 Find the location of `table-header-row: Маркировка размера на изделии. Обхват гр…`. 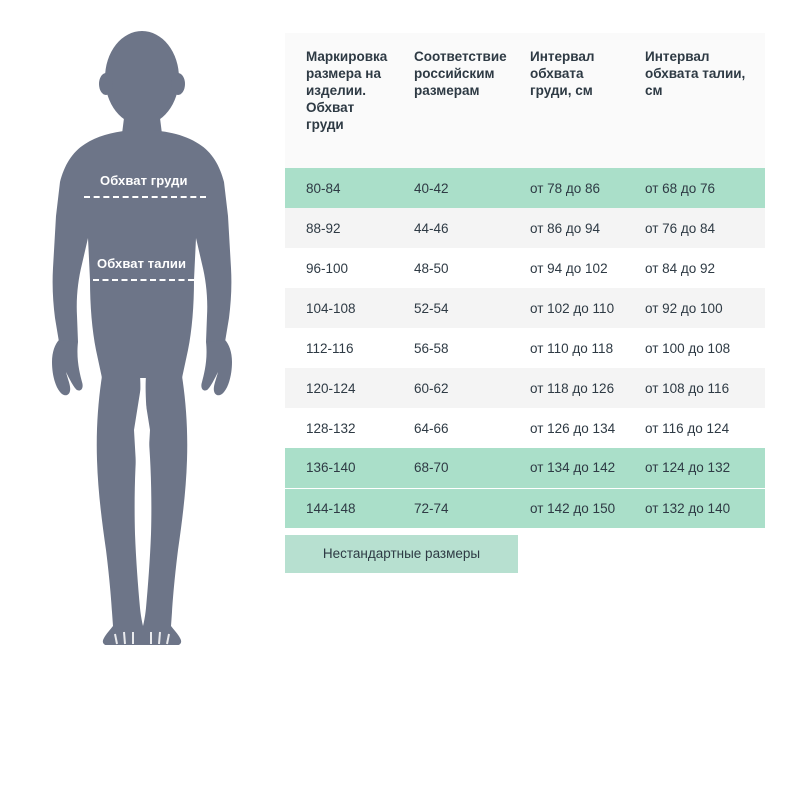

table-header-row: Маркировка размера на изделии. Обхват гр… is located at coordinates (525, 100).